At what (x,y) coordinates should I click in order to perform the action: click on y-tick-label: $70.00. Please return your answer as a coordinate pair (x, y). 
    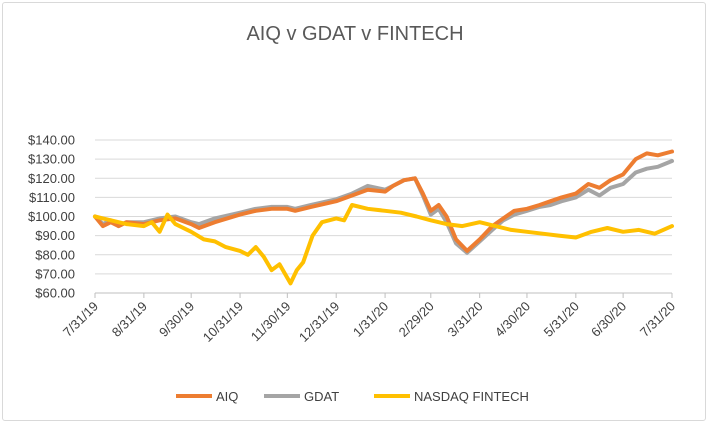
    Looking at the image, I should click on (55, 273).